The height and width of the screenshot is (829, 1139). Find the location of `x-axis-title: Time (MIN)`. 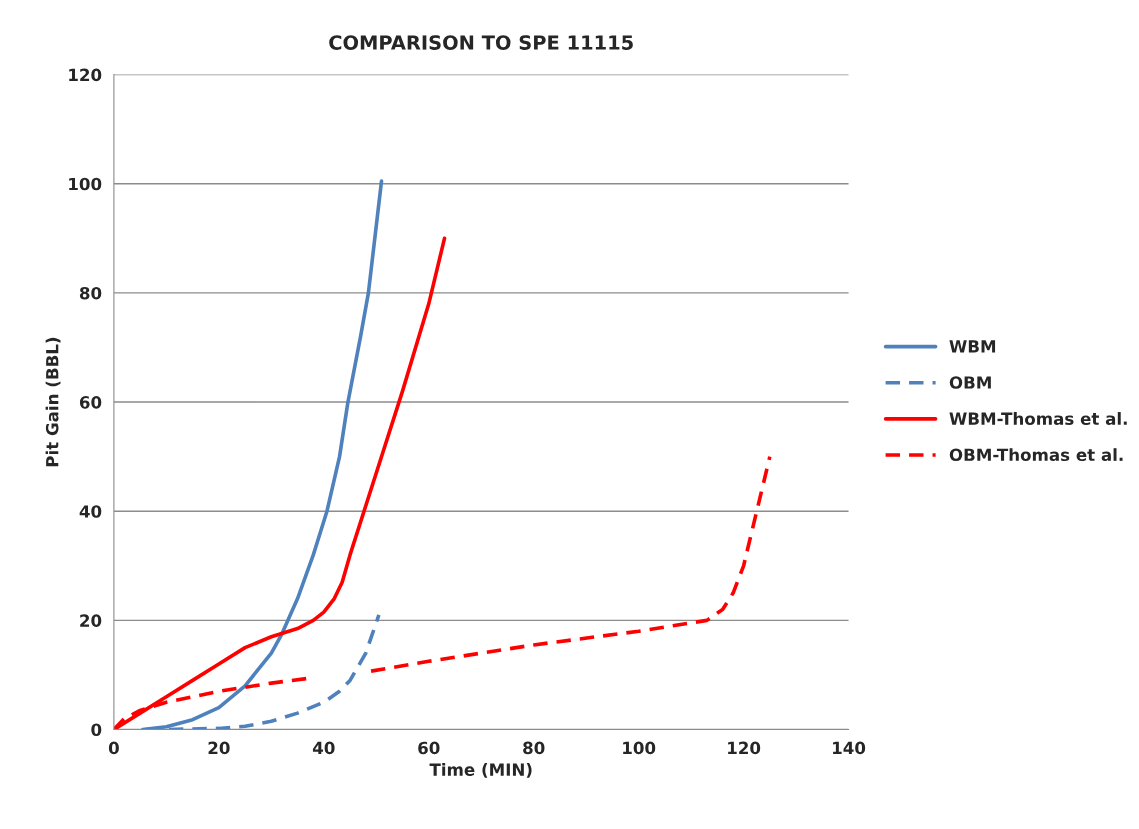

x-axis-title: Time (MIN) is located at coordinates (480, 770).